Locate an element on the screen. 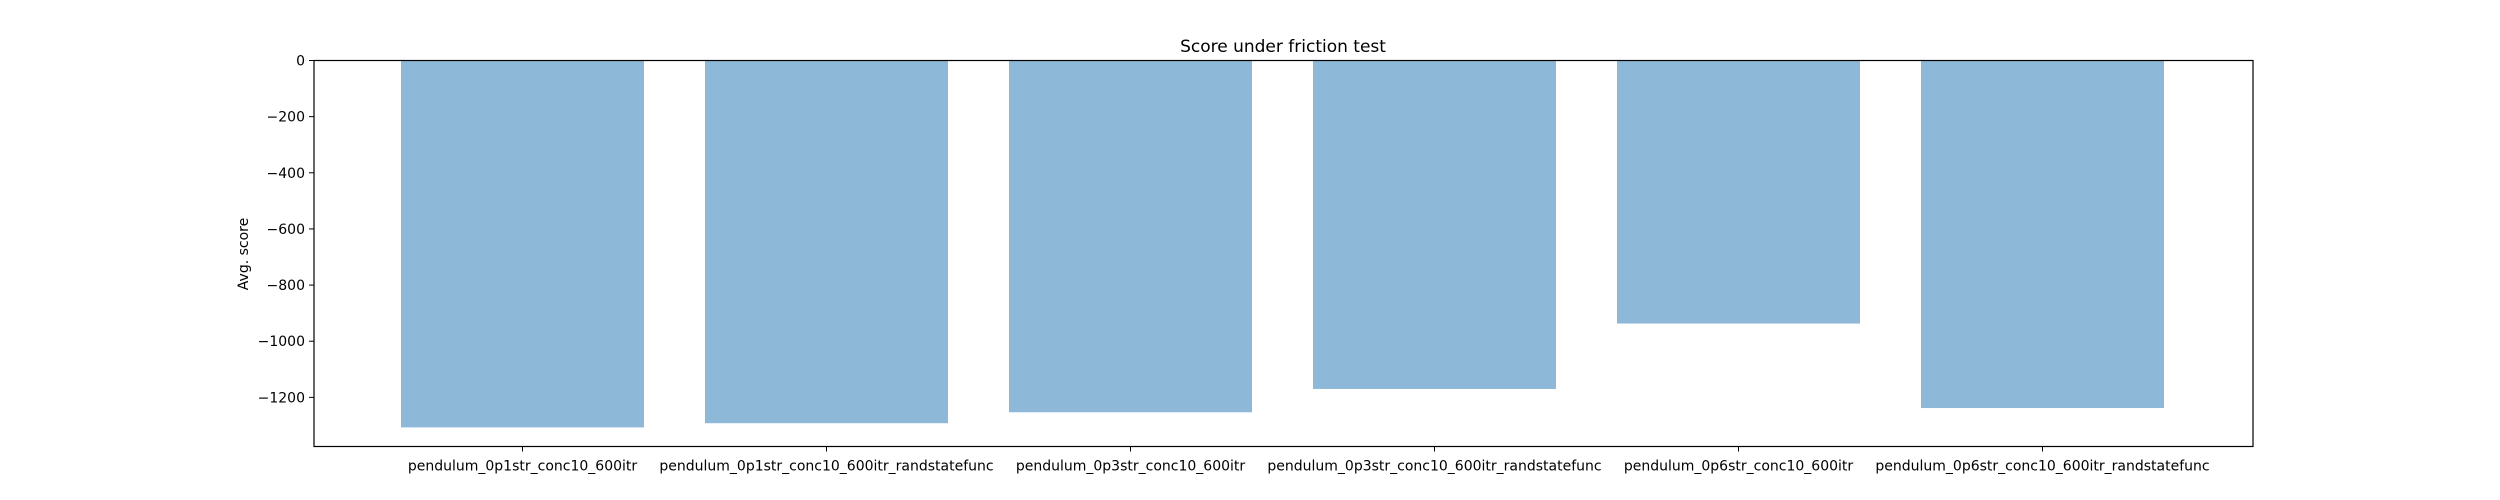 Image resolution: width=2500 pixels, height=500 pixels. x-tick-label: pendulum_0p6str_conc10_600itr is located at coordinates (1739, 467).